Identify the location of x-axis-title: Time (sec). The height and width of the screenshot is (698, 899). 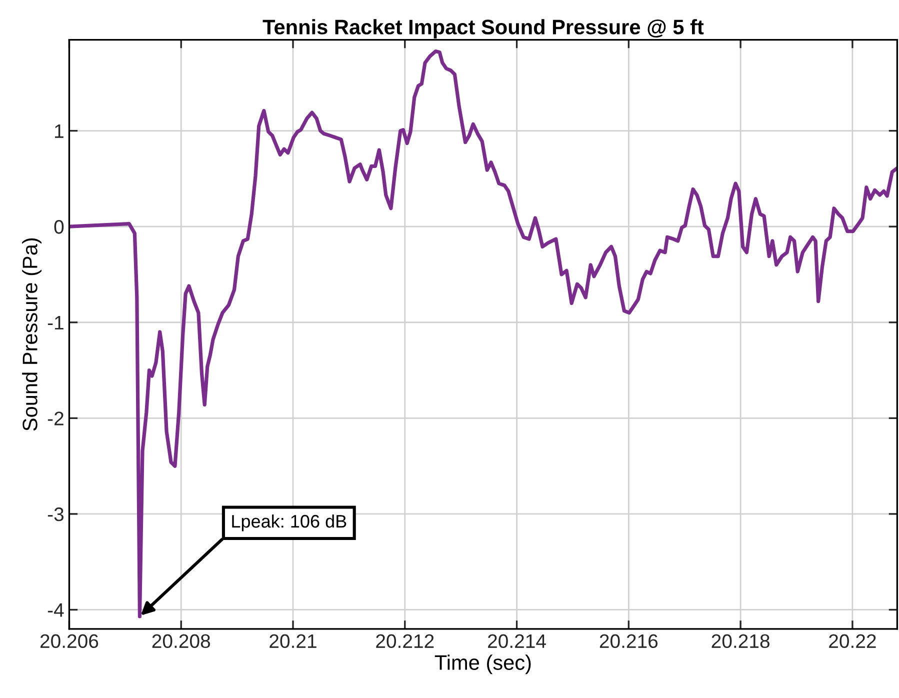
(482, 664).